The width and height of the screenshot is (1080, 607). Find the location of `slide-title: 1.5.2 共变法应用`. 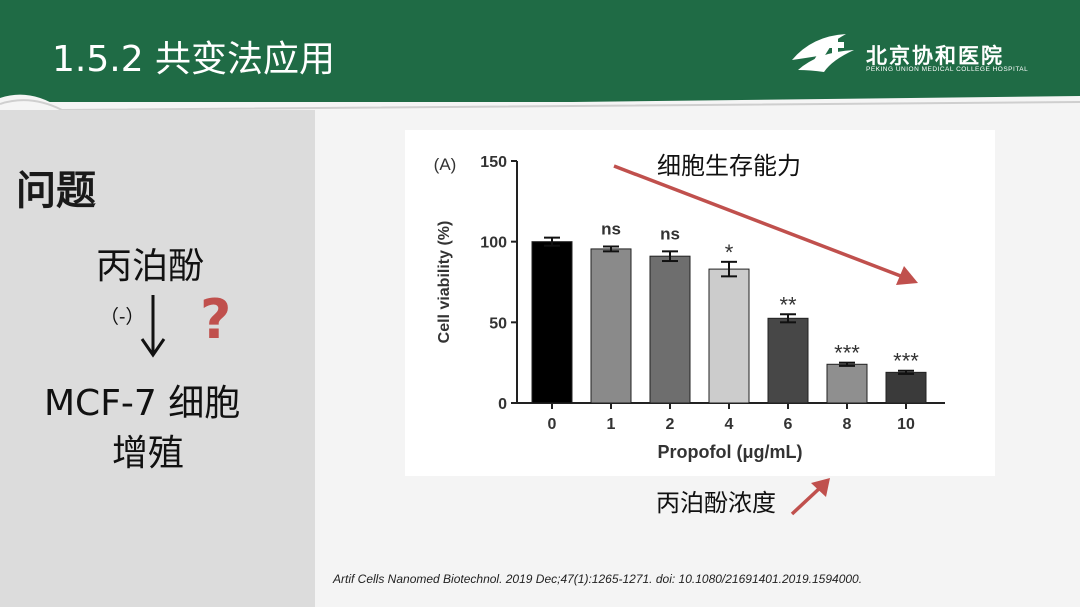

slide-title: 1.5.2 共变法应用 is located at coordinates (194, 59).